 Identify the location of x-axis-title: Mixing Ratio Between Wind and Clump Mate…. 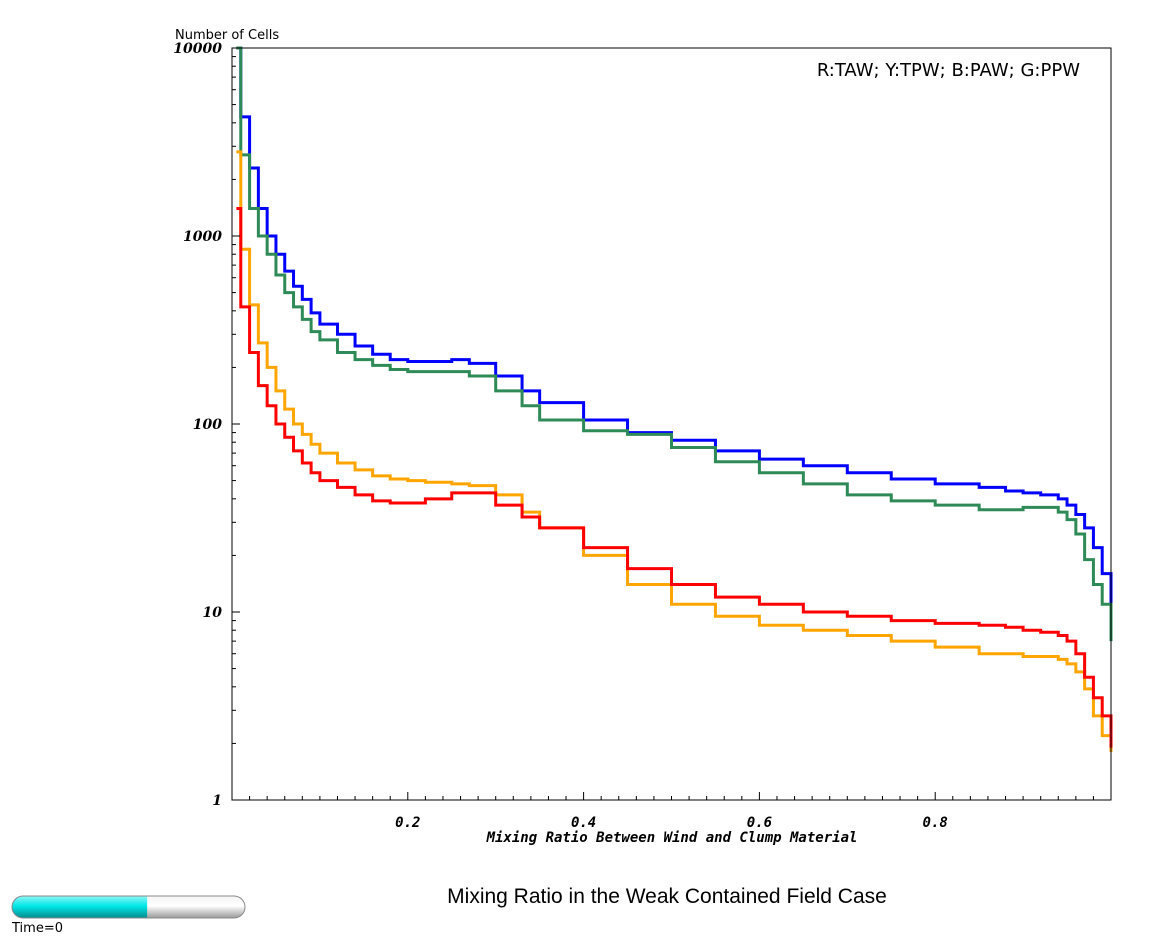
(672, 838).